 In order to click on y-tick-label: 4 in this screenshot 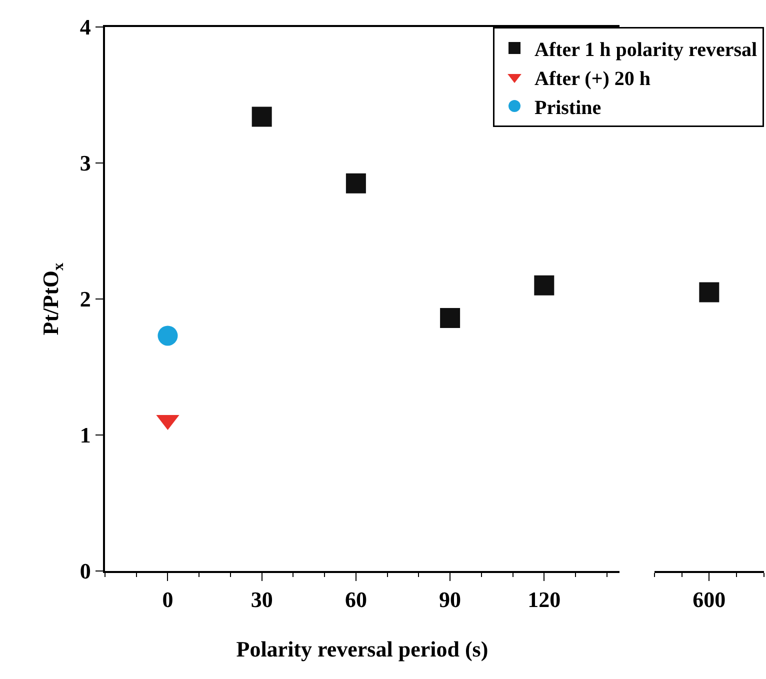, I will do `click(85, 27)`.